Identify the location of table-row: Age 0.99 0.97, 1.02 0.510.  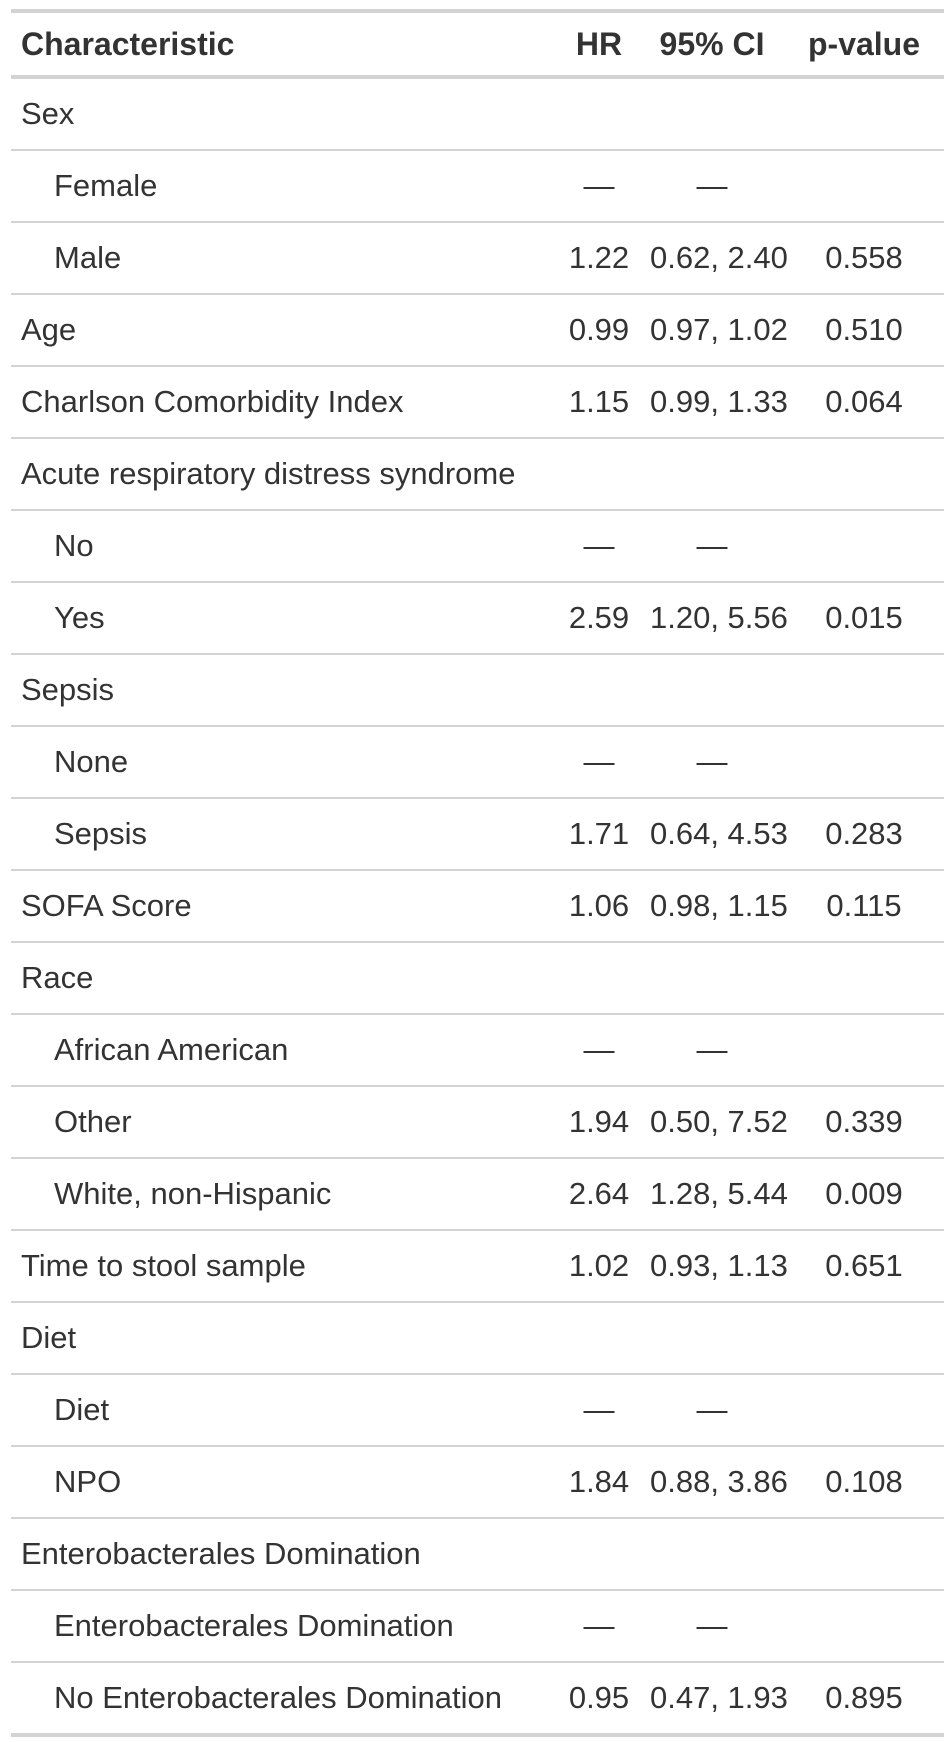
(477, 330).